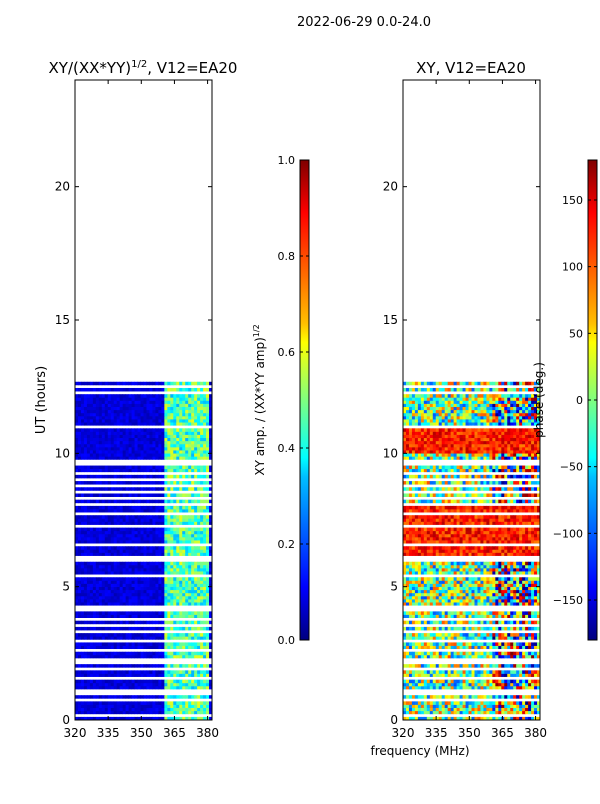 Image resolution: width=600 pixels, height=804 pixels. Describe the element at coordinates (304, 400) in the screenshot. I see `left-colorbar-gradient` at that location.